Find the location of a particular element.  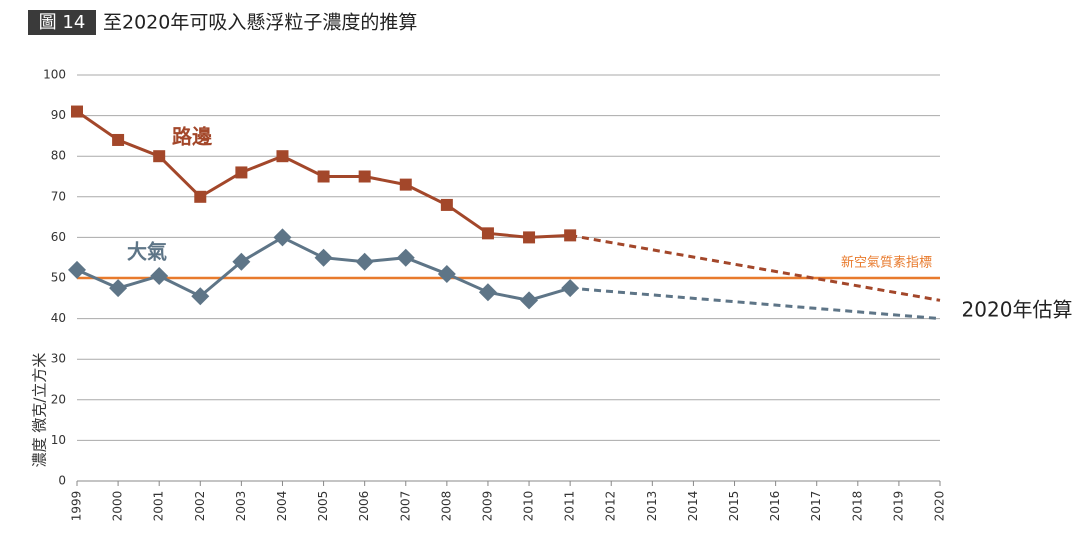

x-tick-label: 2016 is located at coordinates (775, 506).